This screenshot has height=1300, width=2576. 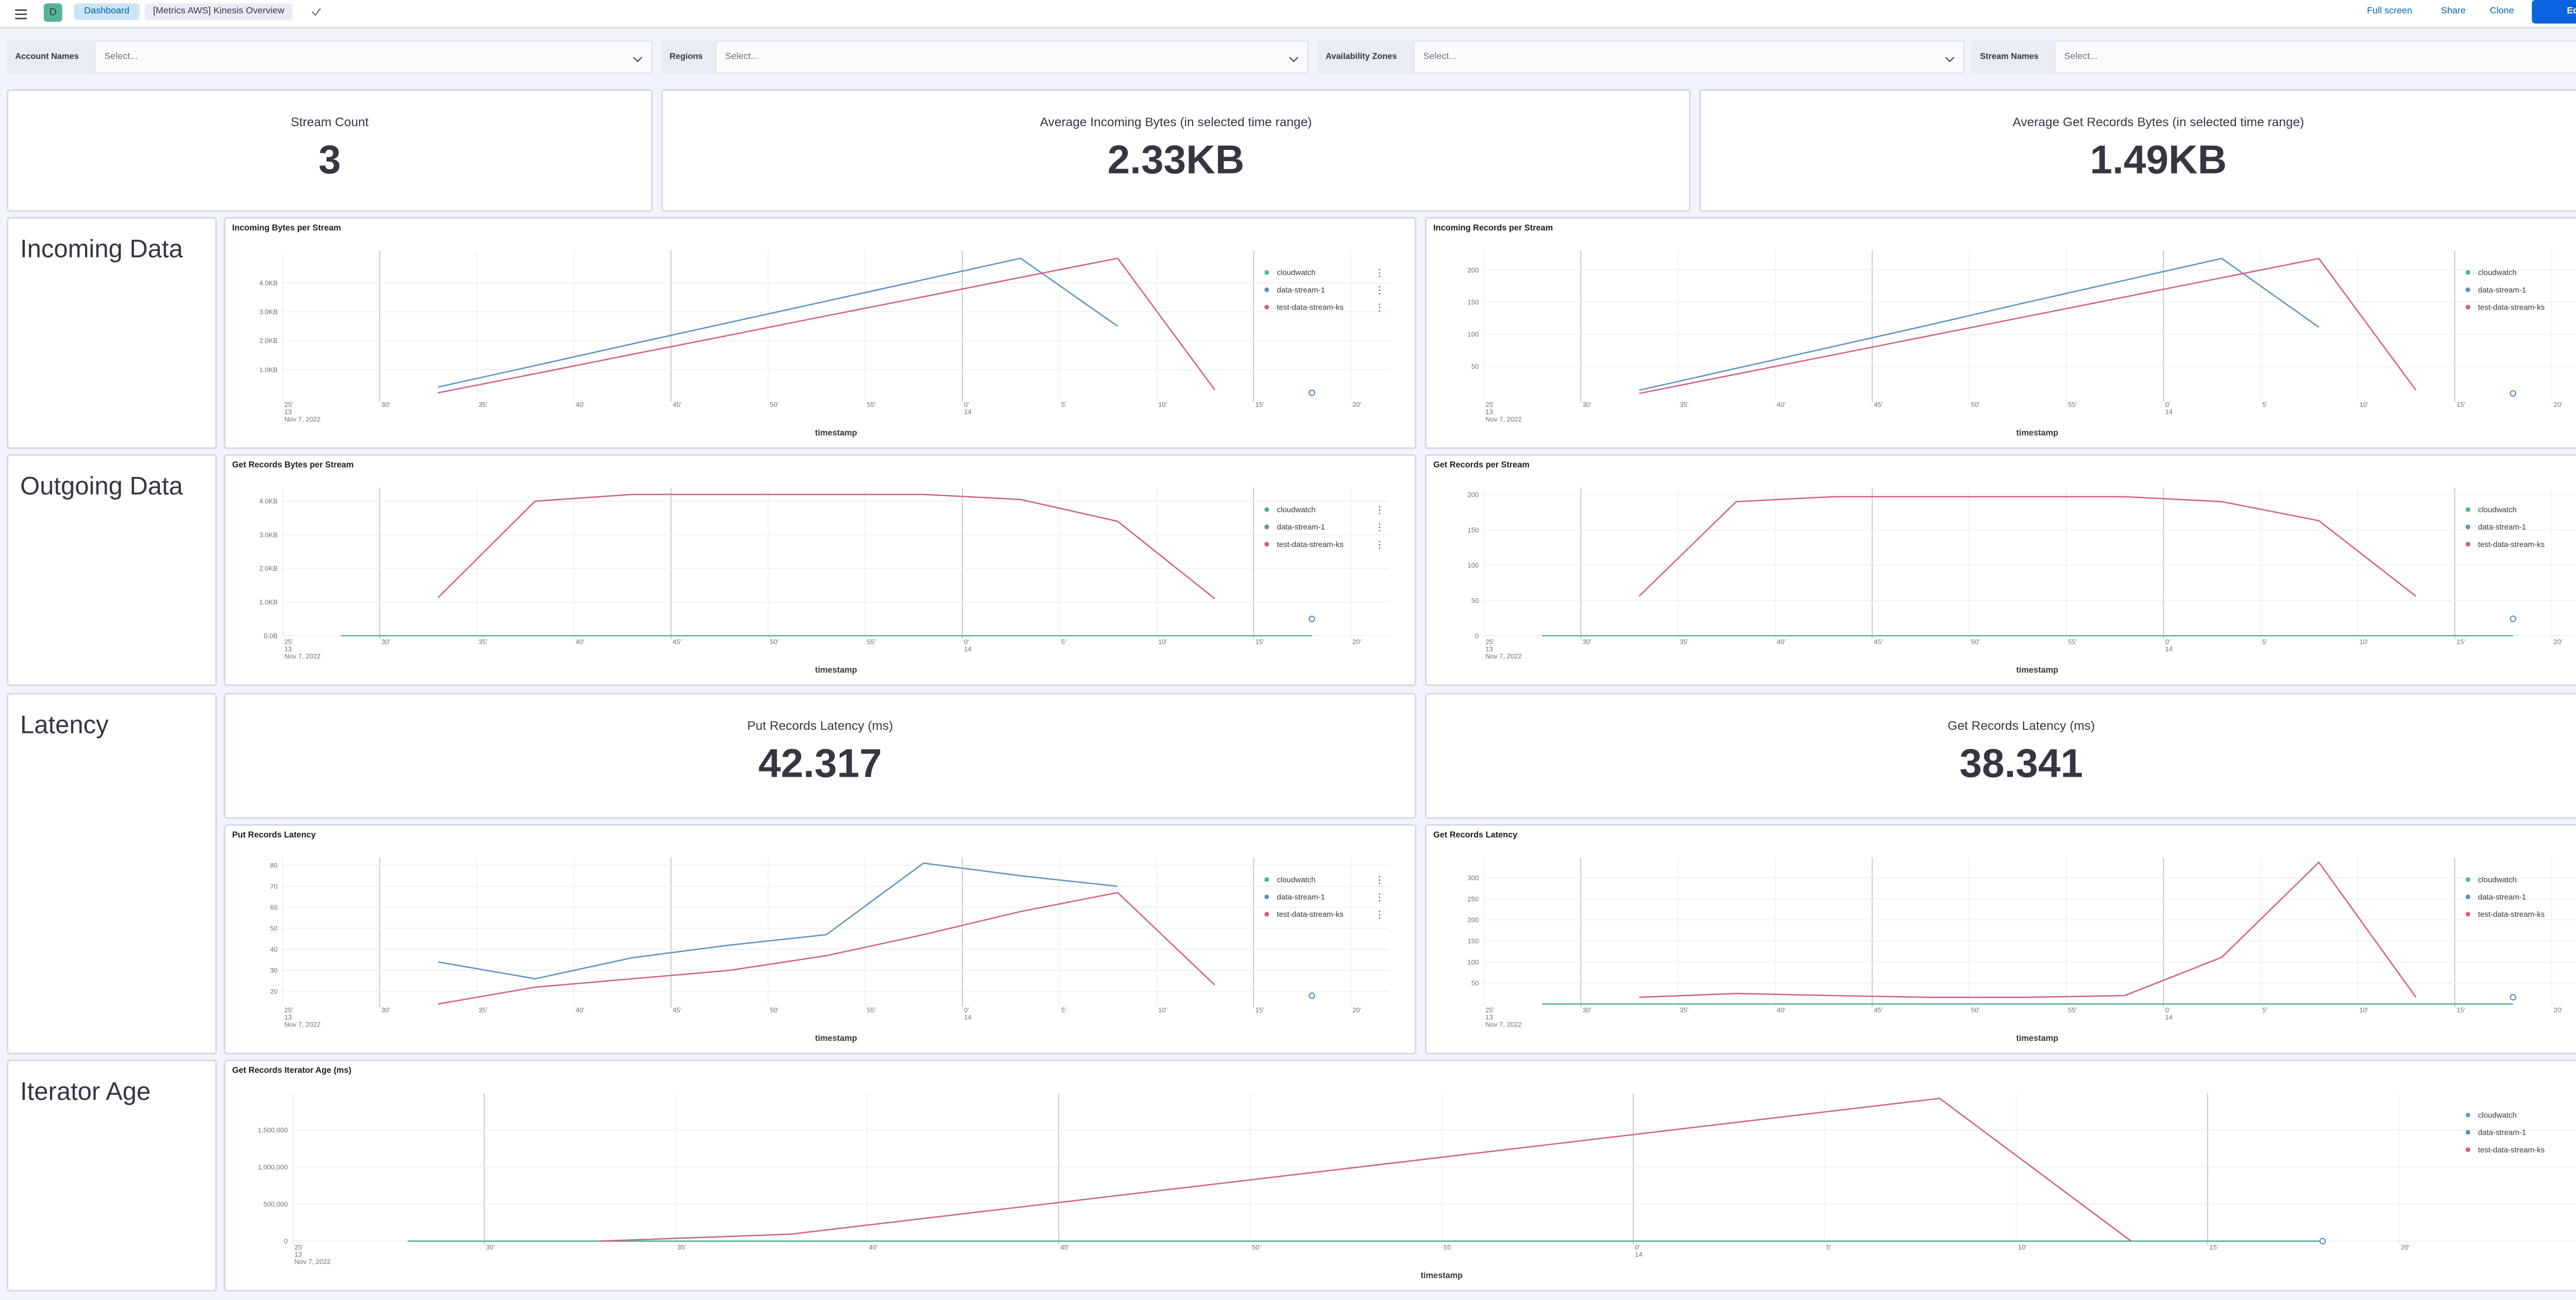 What do you see at coordinates (1475, 366) in the screenshot?
I see `y-tick-label: 50` at bounding box center [1475, 366].